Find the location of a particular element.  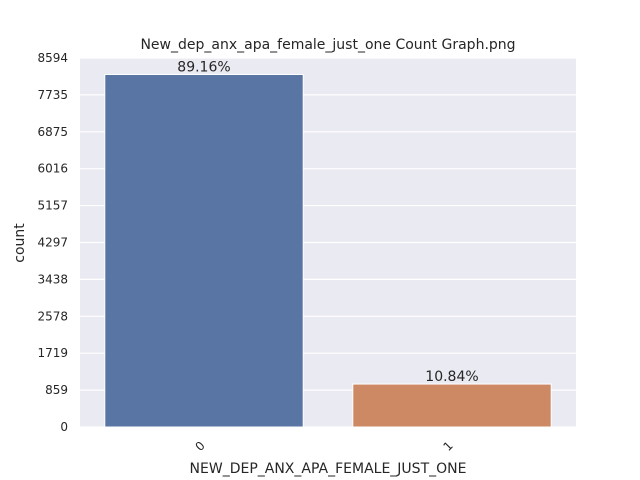

bar-data-label: 10.84% is located at coordinates (451, 377).